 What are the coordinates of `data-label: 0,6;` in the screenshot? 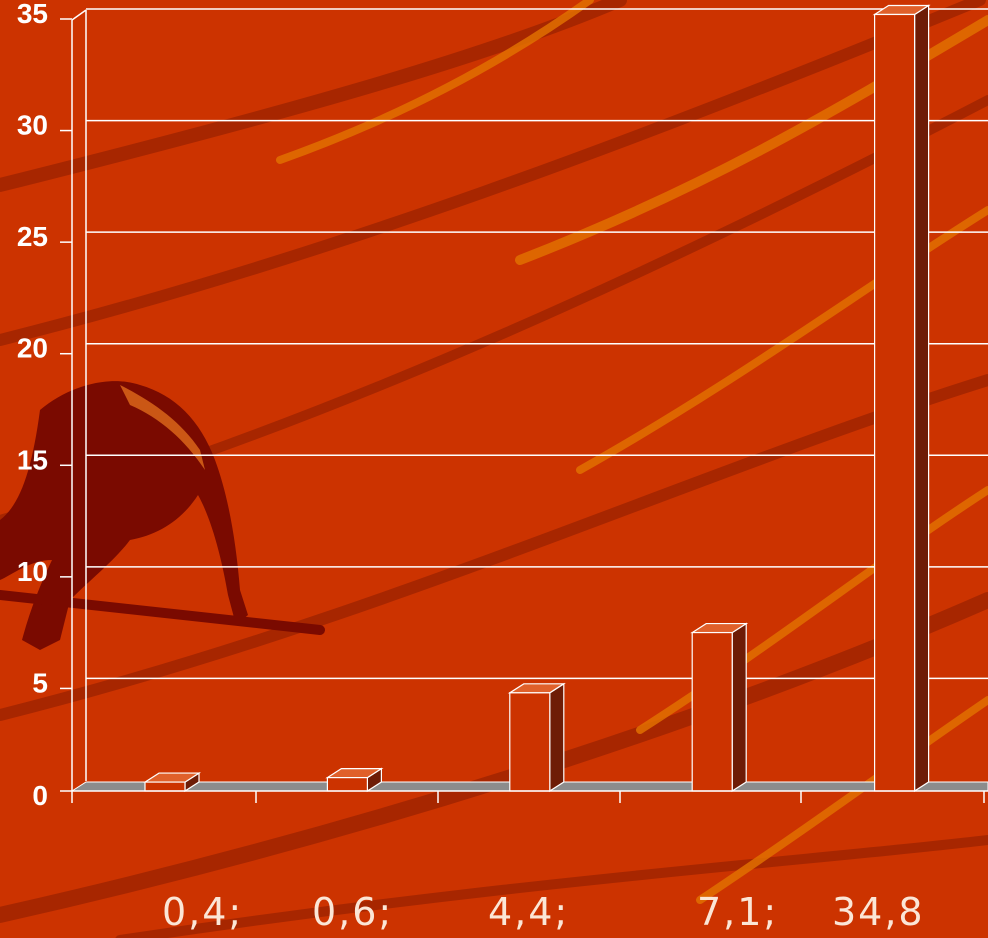 It's located at (353, 912).